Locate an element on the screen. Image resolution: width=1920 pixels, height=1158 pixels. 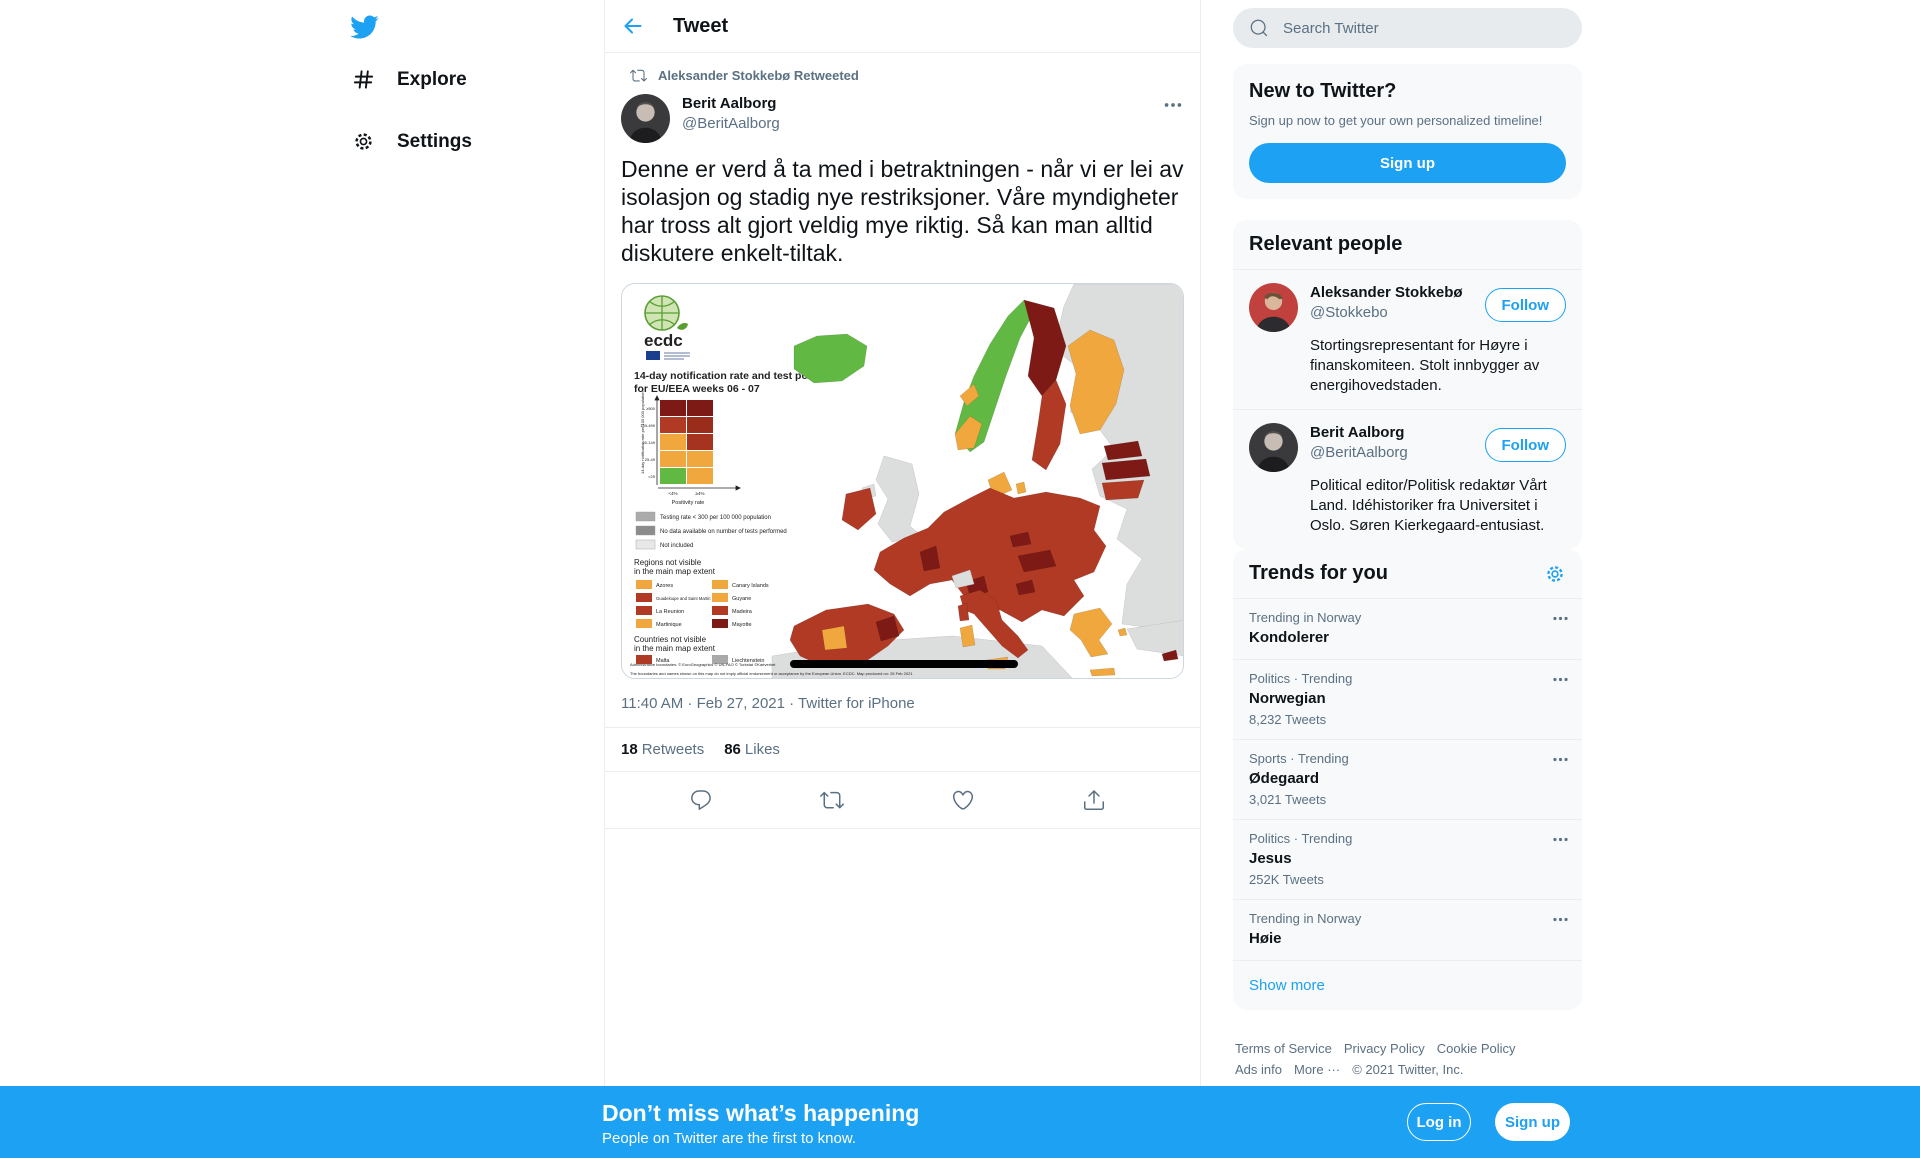
sidebar-item-settings: Settings is located at coordinates (412, 141).